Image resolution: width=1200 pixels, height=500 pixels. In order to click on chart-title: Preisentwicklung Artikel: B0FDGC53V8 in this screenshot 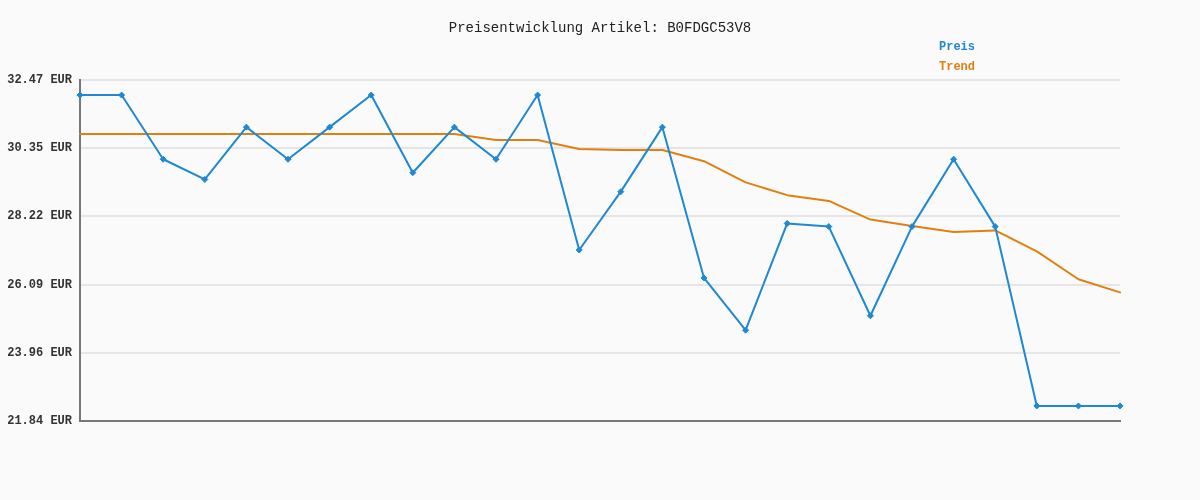, I will do `click(600, 27)`.